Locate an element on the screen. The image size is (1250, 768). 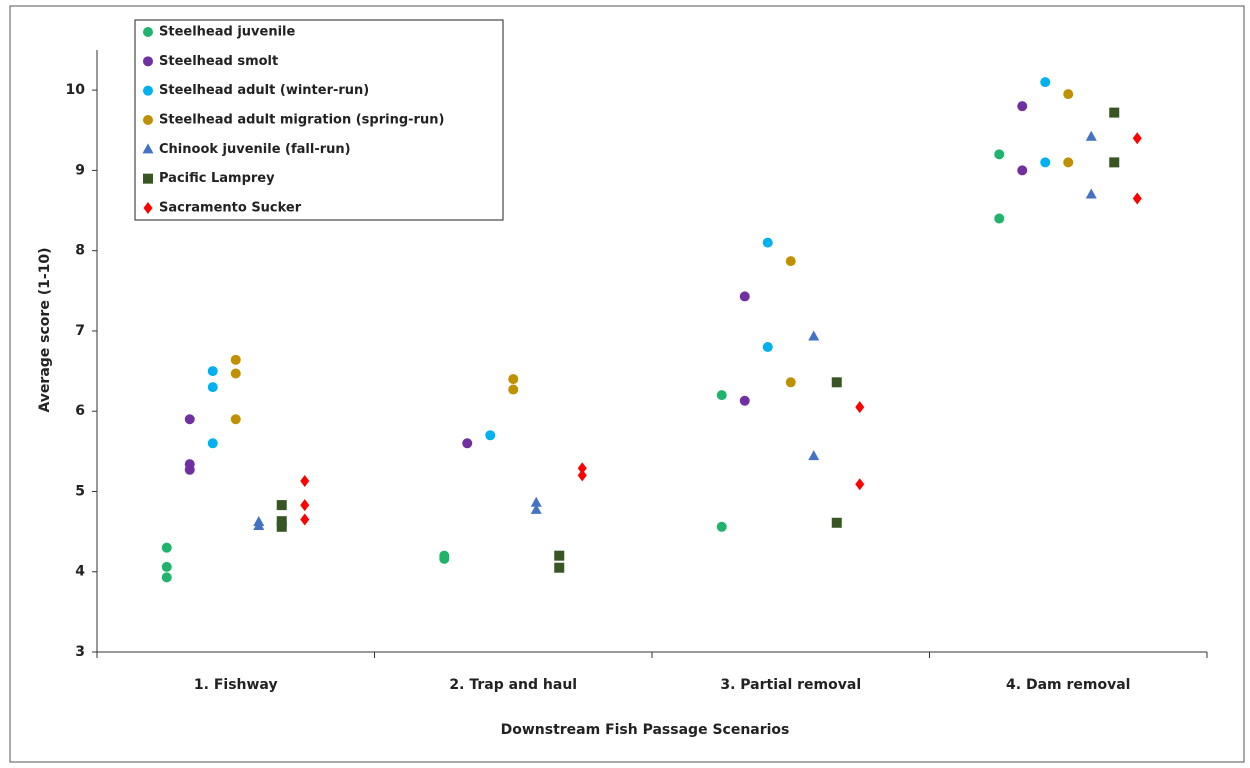
y-tick-label: 9 is located at coordinates (80, 170).